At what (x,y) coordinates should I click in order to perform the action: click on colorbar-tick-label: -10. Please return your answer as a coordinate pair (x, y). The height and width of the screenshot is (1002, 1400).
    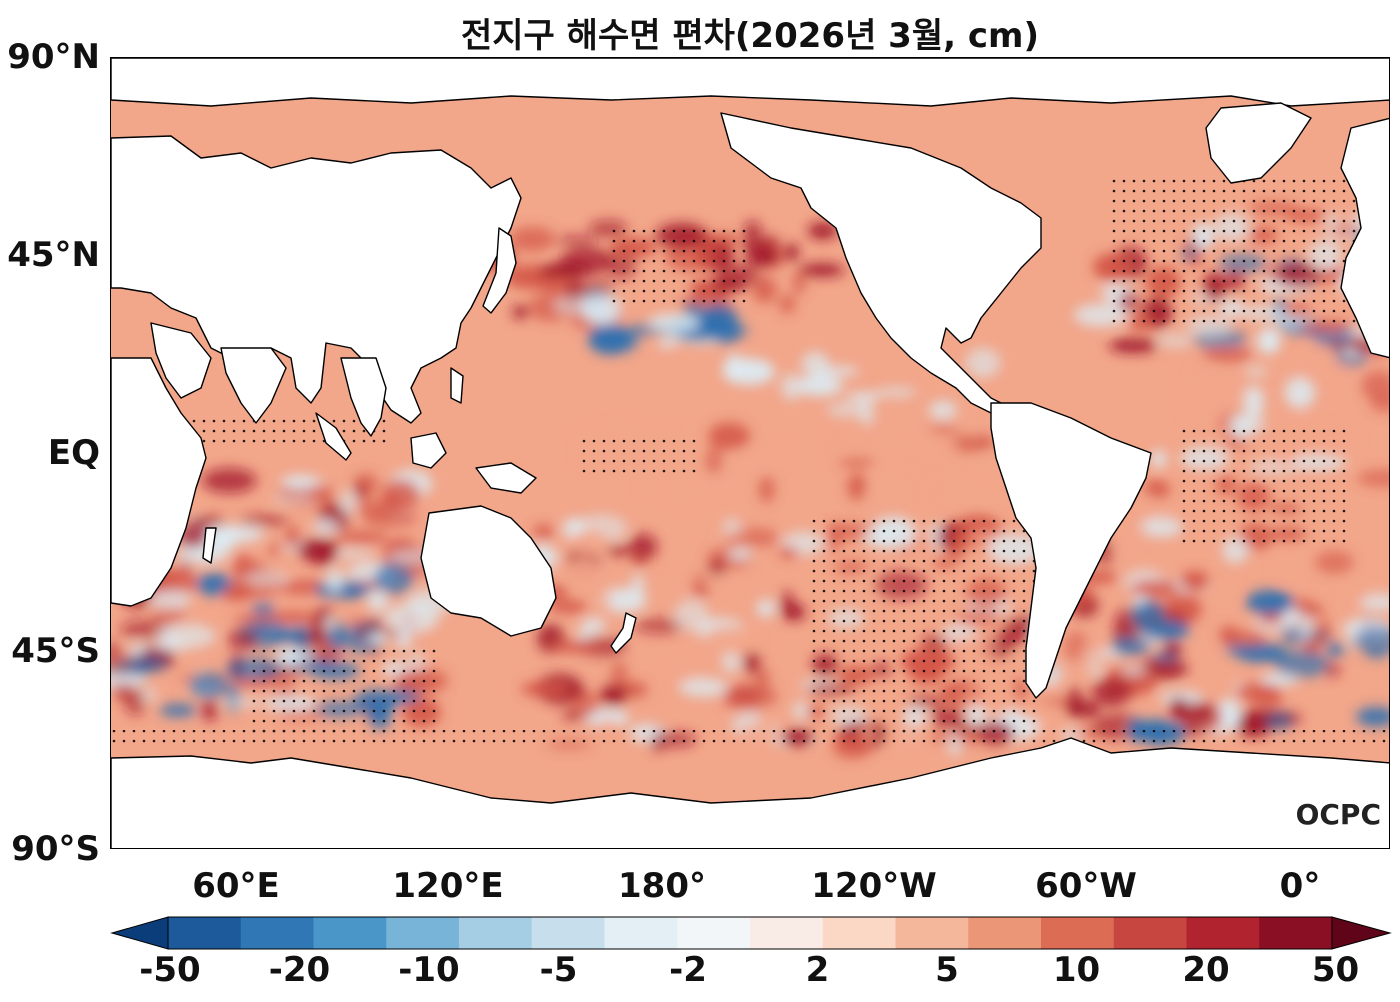
    Looking at the image, I should click on (429, 970).